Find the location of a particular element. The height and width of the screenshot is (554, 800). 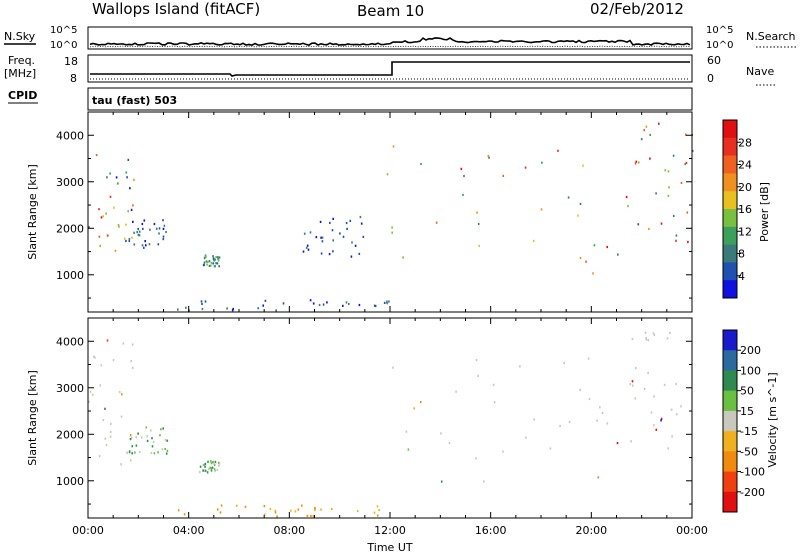

colorbar-tick-label: 16 is located at coordinates (745, 209).